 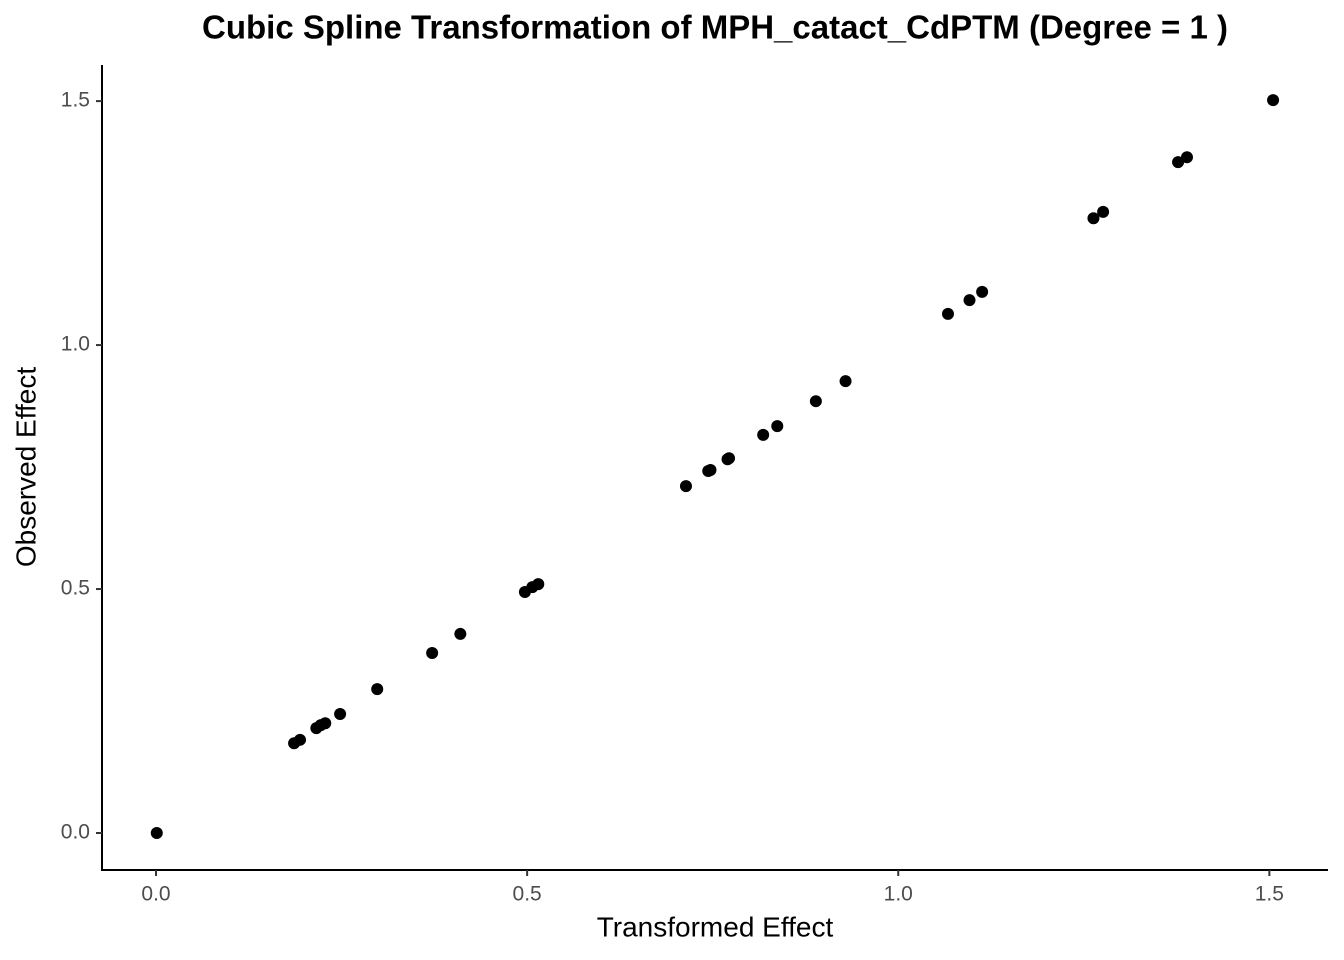 I want to click on y-tick-label: 1.5, so click(x=75, y=100).